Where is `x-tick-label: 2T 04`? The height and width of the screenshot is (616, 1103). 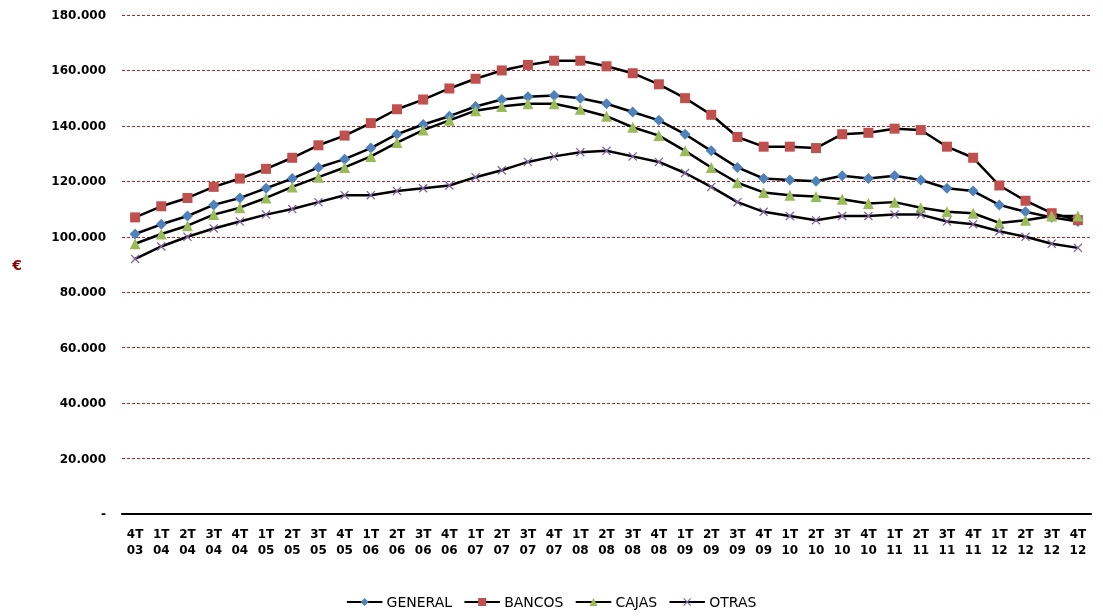
x-tick-label: 2T 04 is located at coordinates (188, 542).